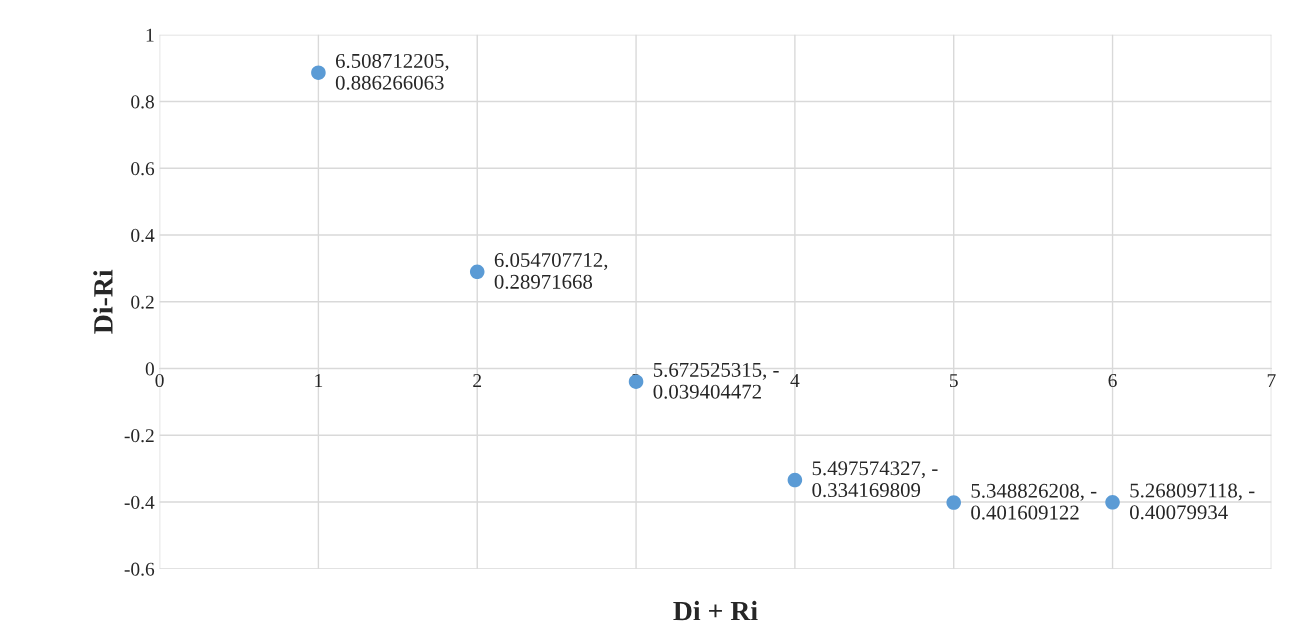  I want to click on y-tick-label: 0.2, so click(142, 302).